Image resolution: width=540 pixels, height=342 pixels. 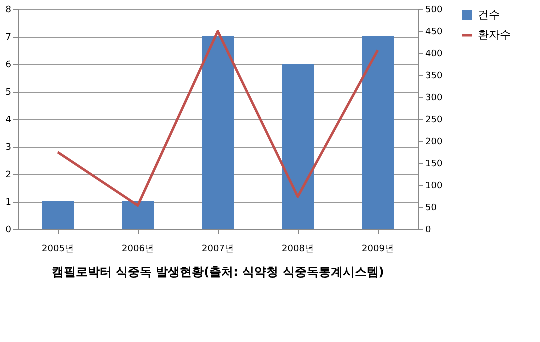 What do you see at coordinates (298, 249) in the screenshot?
I see `x-tick-label: 2008년` at bounding box center [298, 249].